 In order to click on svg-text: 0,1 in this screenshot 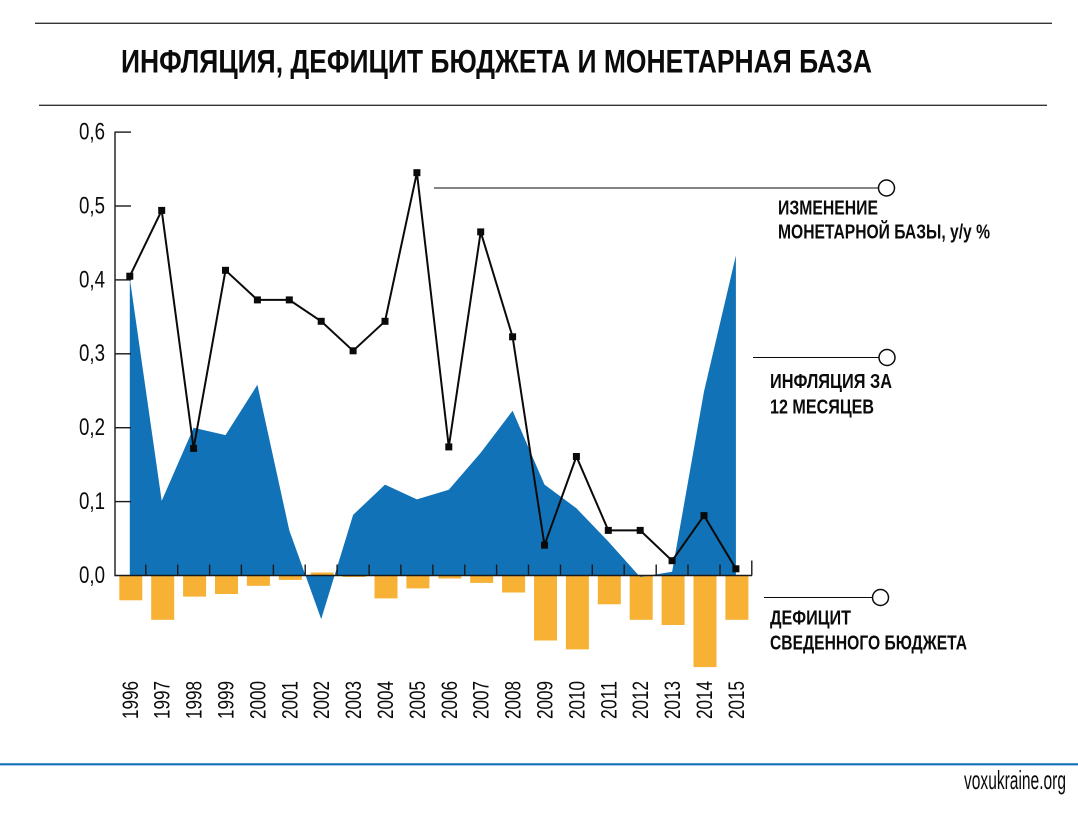, I will do `click(92, 501)`.